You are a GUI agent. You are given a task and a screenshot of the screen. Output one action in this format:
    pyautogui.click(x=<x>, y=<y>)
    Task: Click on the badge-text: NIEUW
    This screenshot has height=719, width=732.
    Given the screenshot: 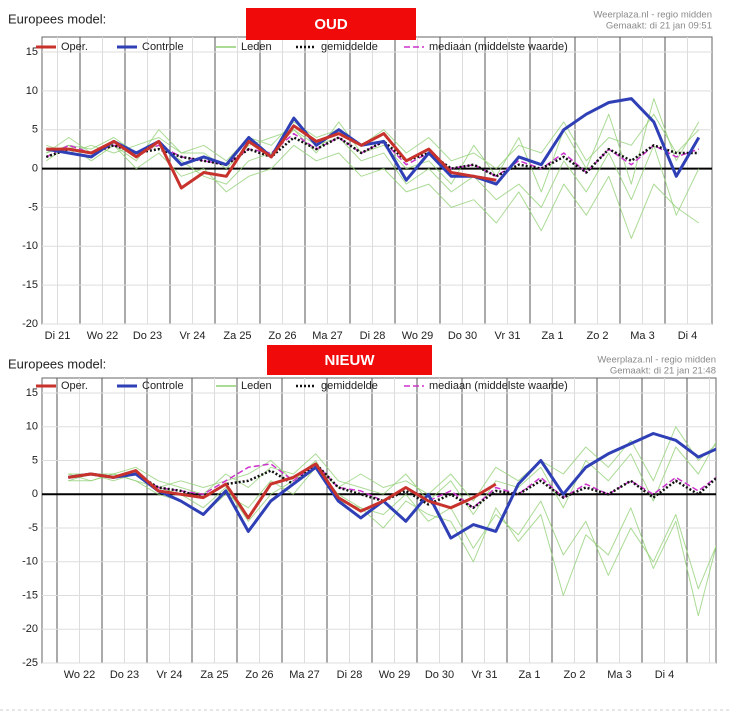 What is the action you would take?
    pyautogui.click(x=350, y=360)
    